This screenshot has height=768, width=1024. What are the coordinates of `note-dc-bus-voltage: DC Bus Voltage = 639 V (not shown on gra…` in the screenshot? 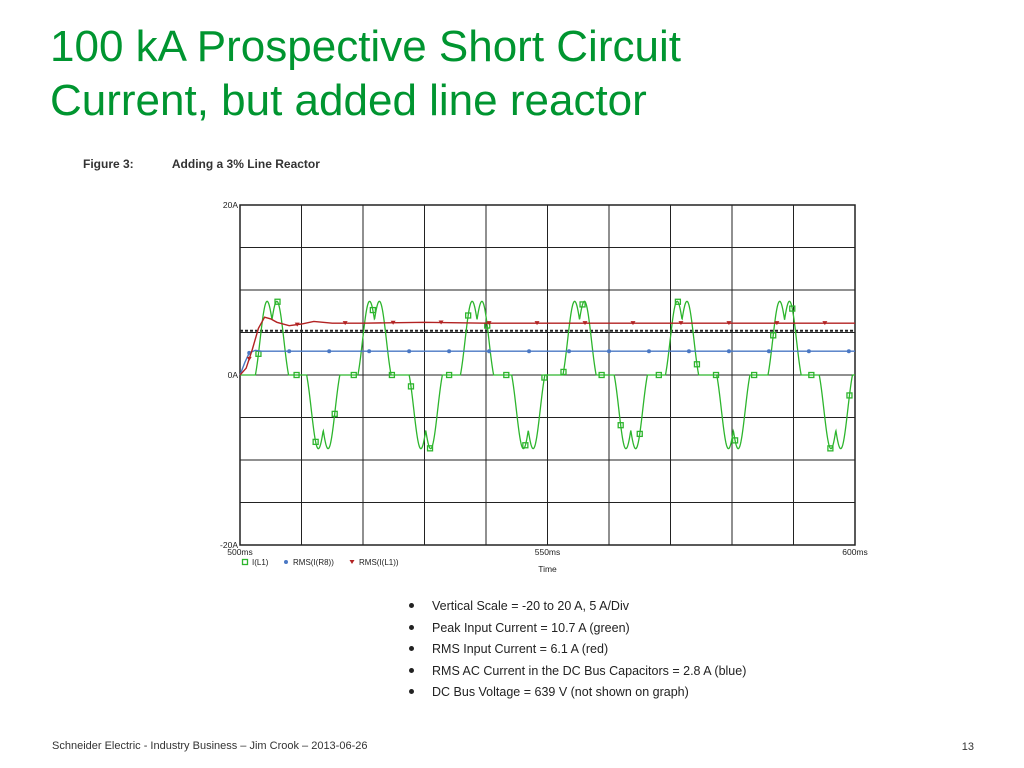 It's located at (575, 693).